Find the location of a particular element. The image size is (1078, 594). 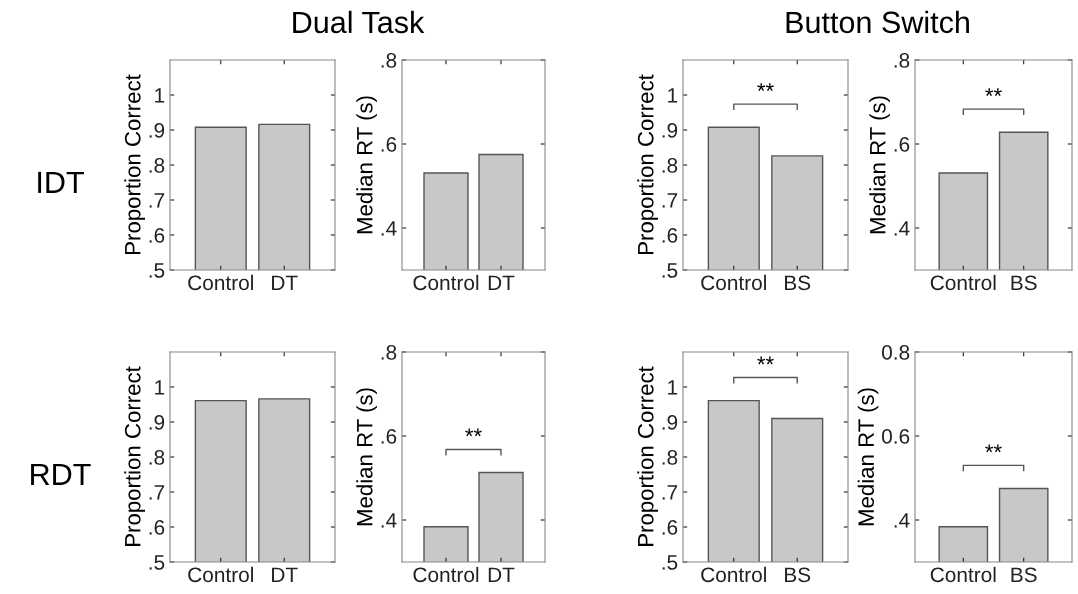

chart-title: Button Switch is located at coordinates (877, 22).